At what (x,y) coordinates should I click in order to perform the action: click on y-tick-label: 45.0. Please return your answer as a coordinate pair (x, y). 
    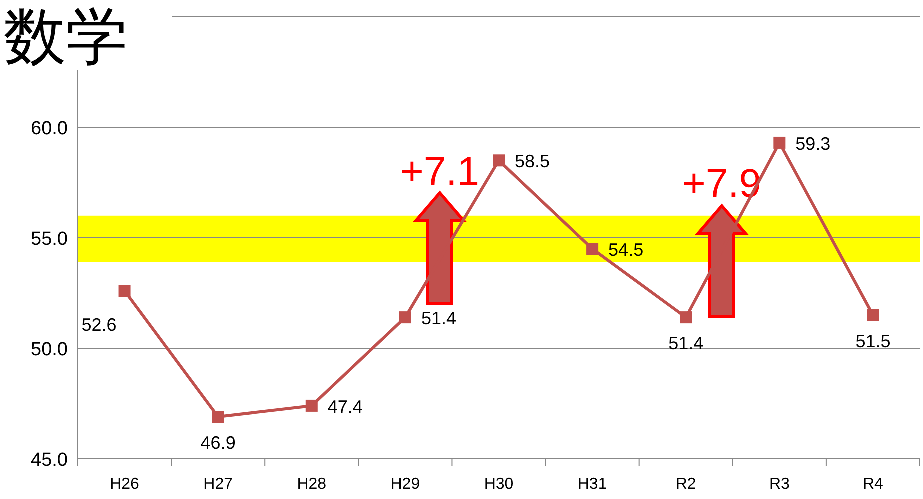
    Looking at the image, I should click on (49, 460).